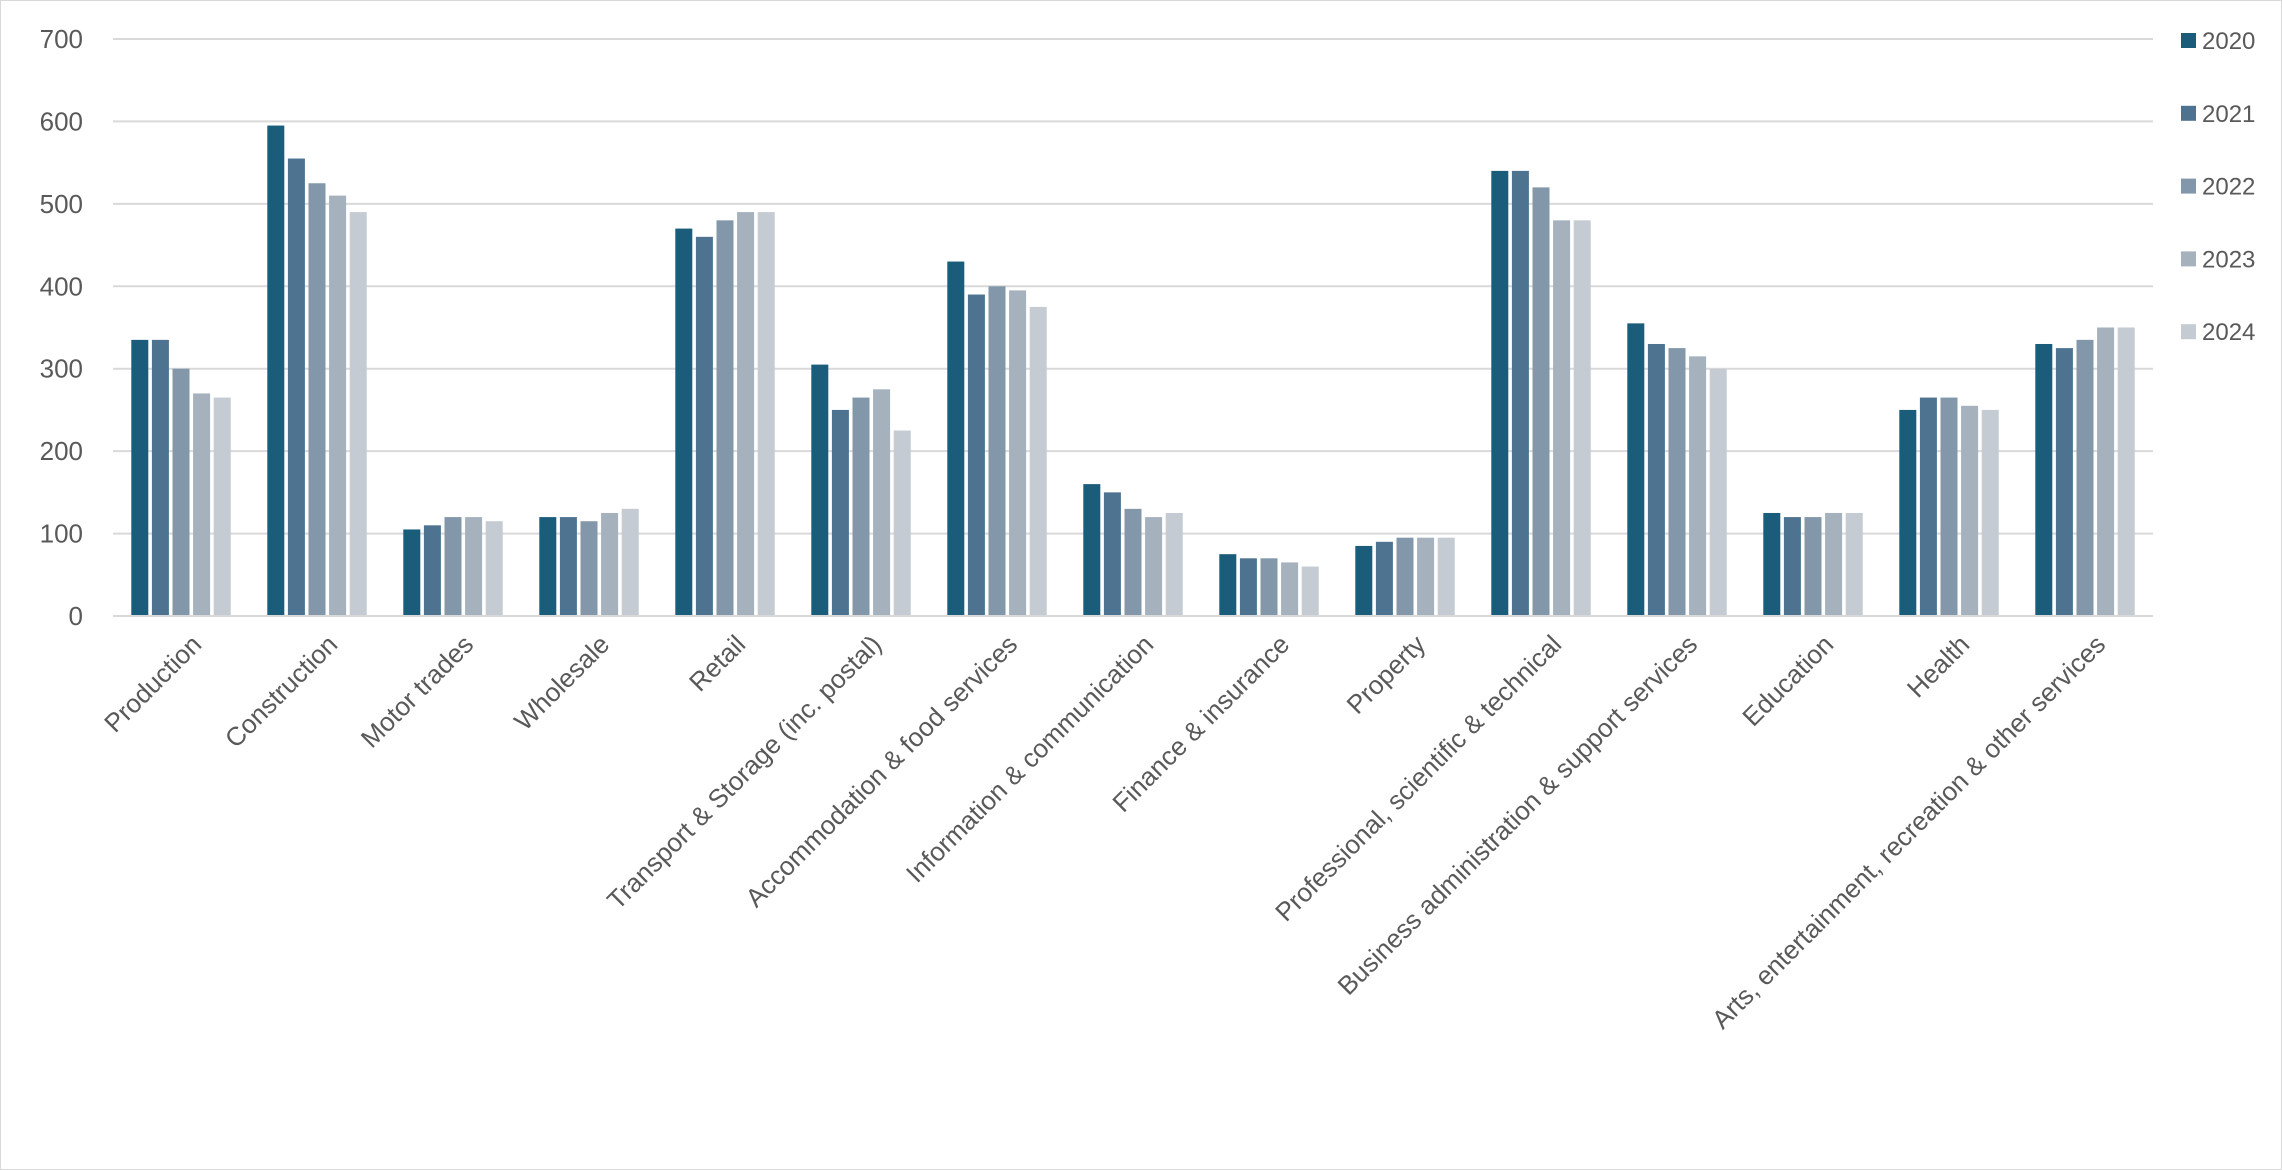 Image resolution: width=2282 pixels, height=1170 pixels. I want to click on x-tick-label: Transport & Storage (inc. postal), so click(744, 772).